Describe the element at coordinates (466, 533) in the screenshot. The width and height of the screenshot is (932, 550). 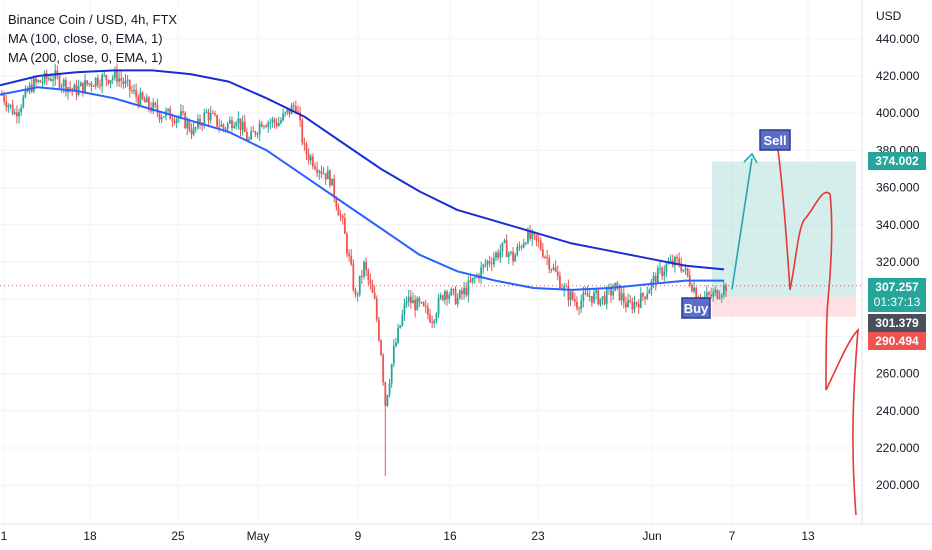
I see `time-axis: 1 18 25 May 9 16 23 Jun 7 13` at that location.